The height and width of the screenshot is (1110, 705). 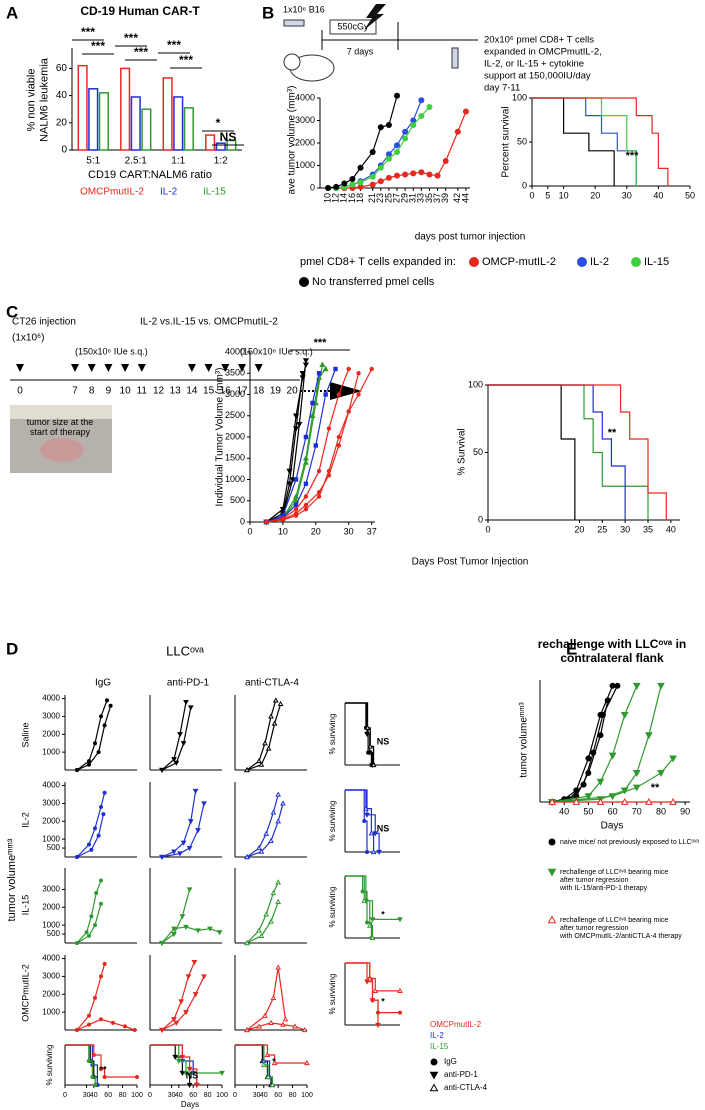 I want to click on y-tick-label: 2000, so click(x=51, y=820).